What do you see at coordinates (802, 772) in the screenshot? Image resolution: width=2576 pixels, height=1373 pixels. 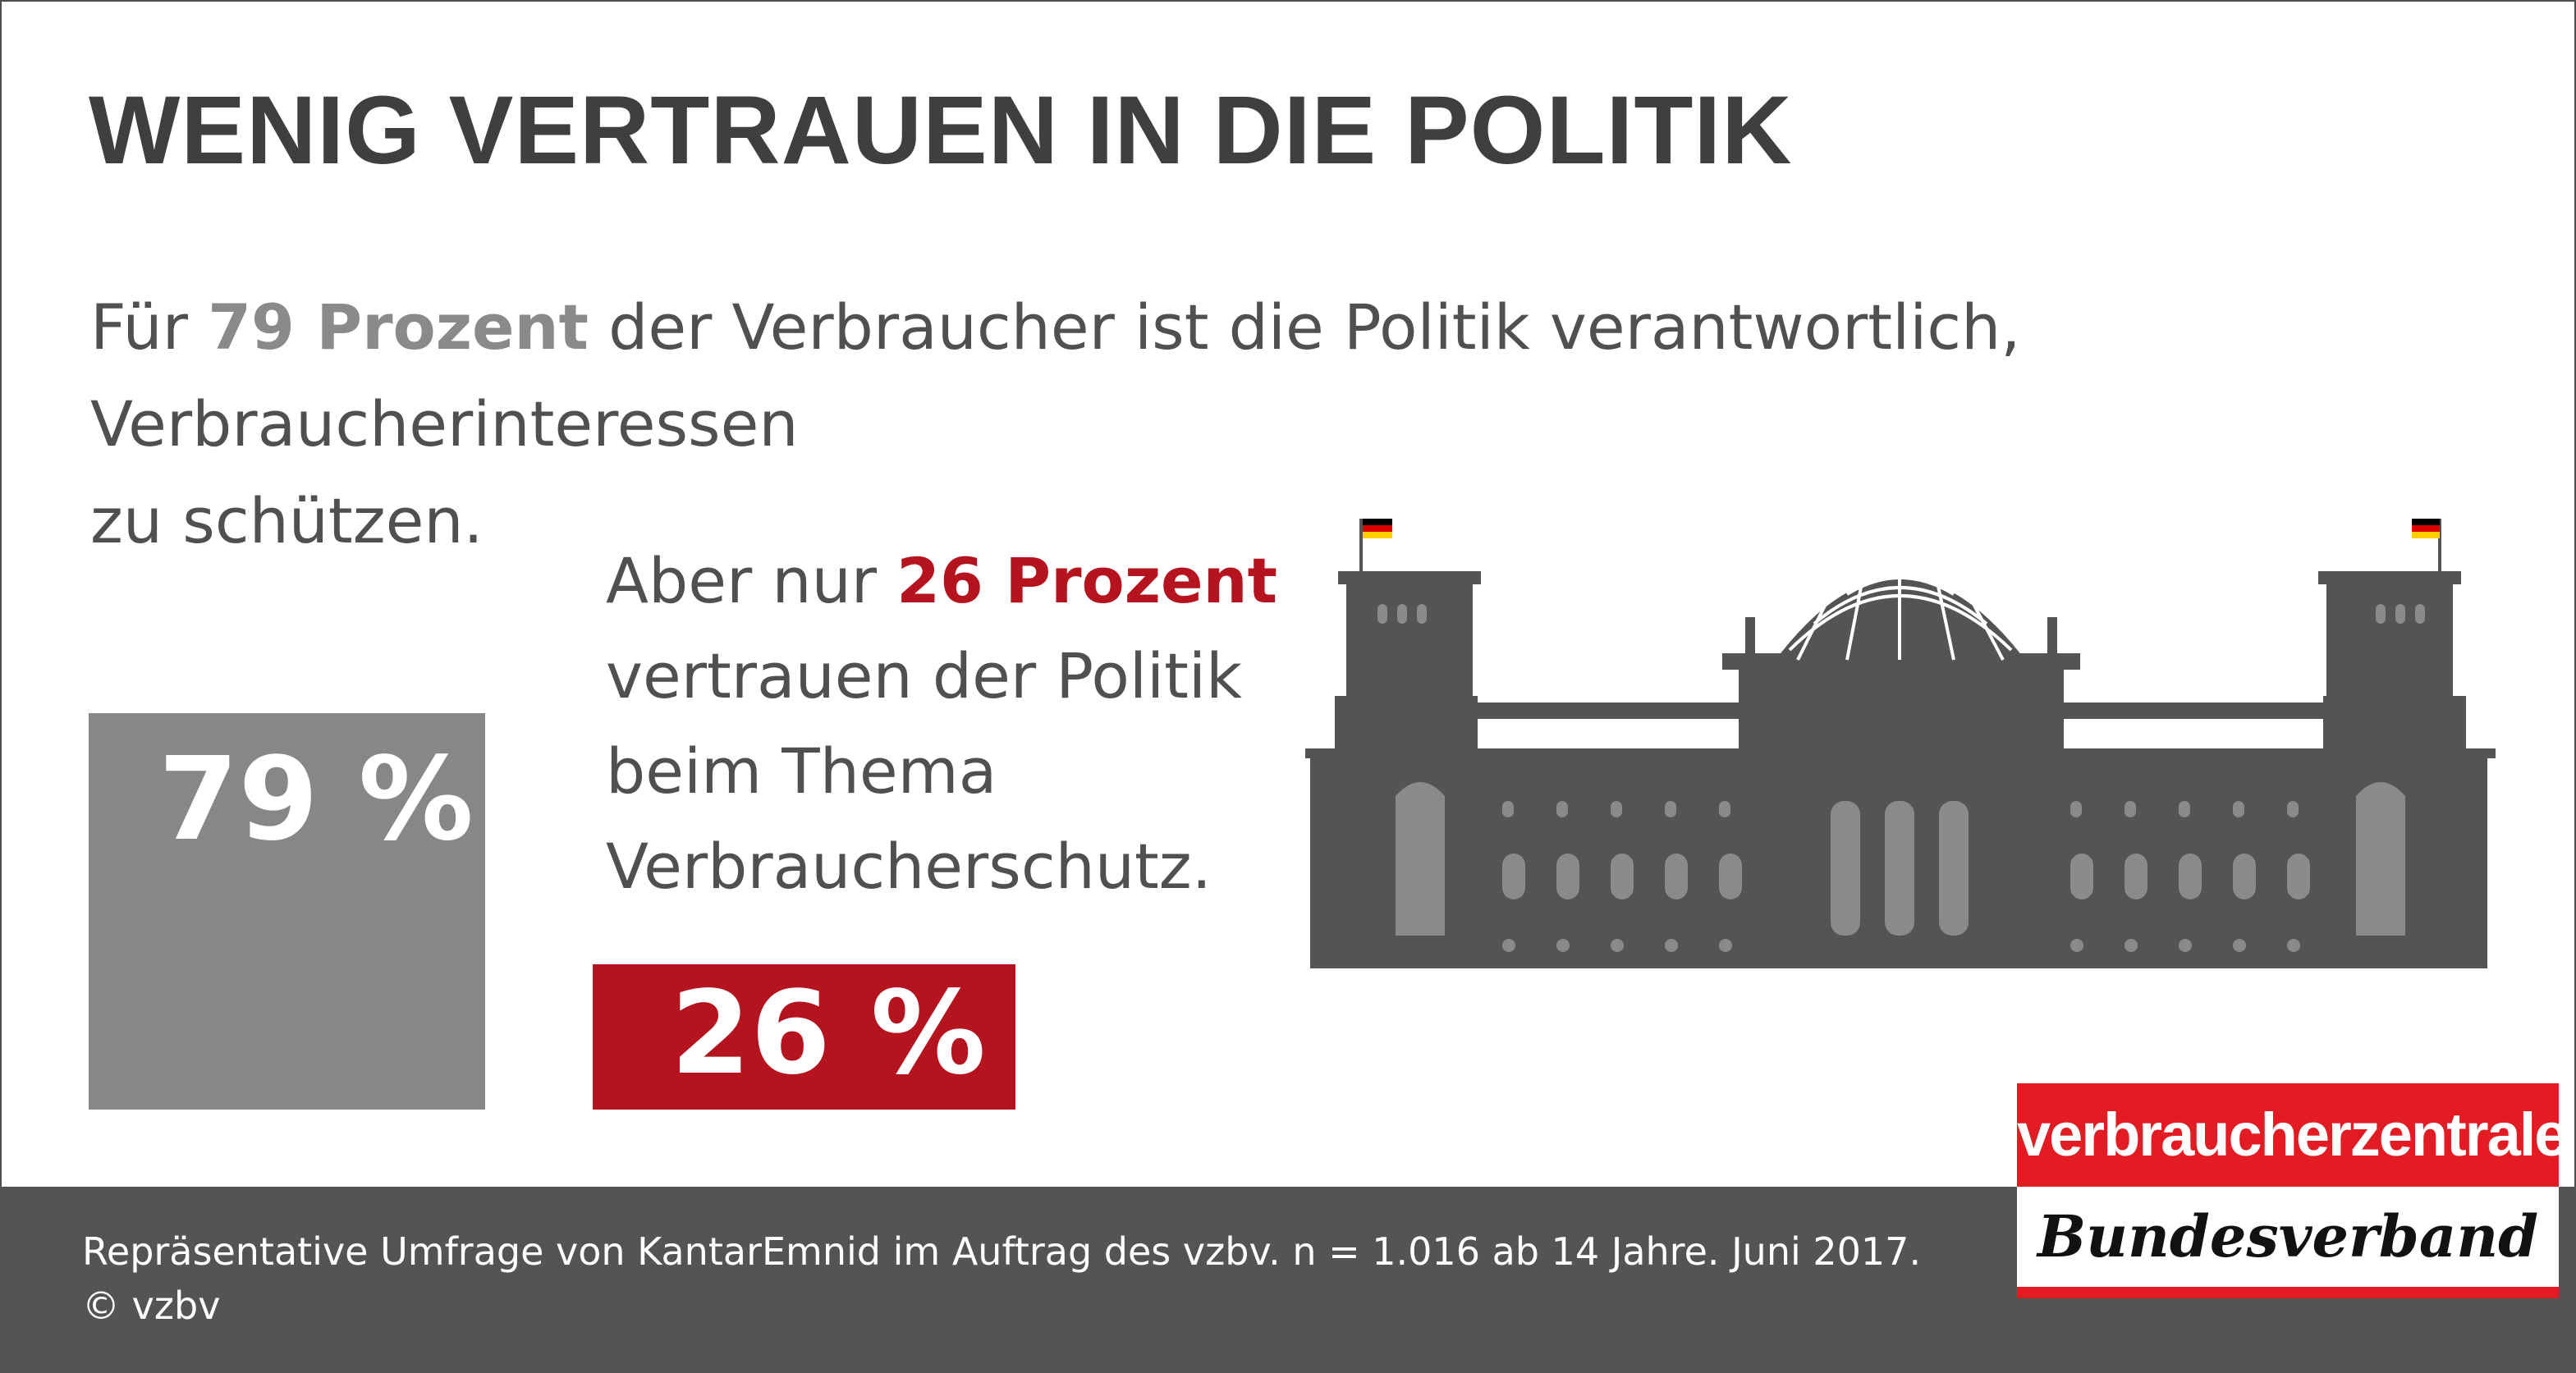 I see `trust-line-3: beim Thema` at bounding box center [802, 772].